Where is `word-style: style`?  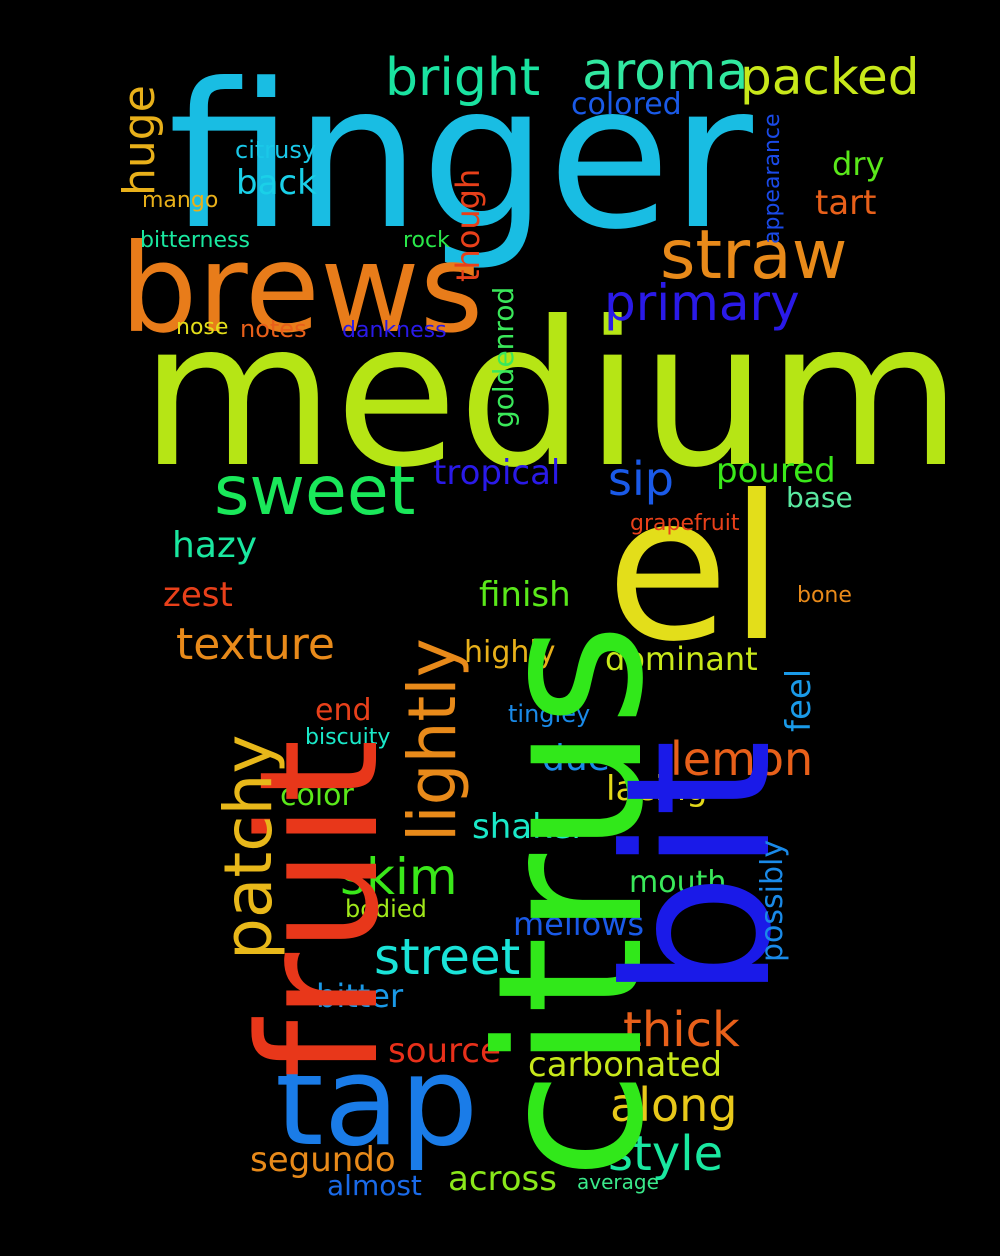 word-style: style is located at coordinates (666, 1154).